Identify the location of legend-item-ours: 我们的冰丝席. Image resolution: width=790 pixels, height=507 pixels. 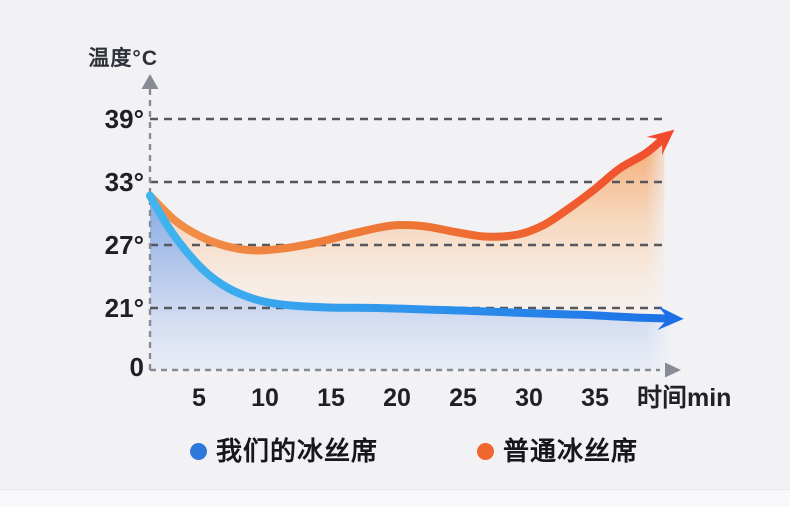
(284, 451).